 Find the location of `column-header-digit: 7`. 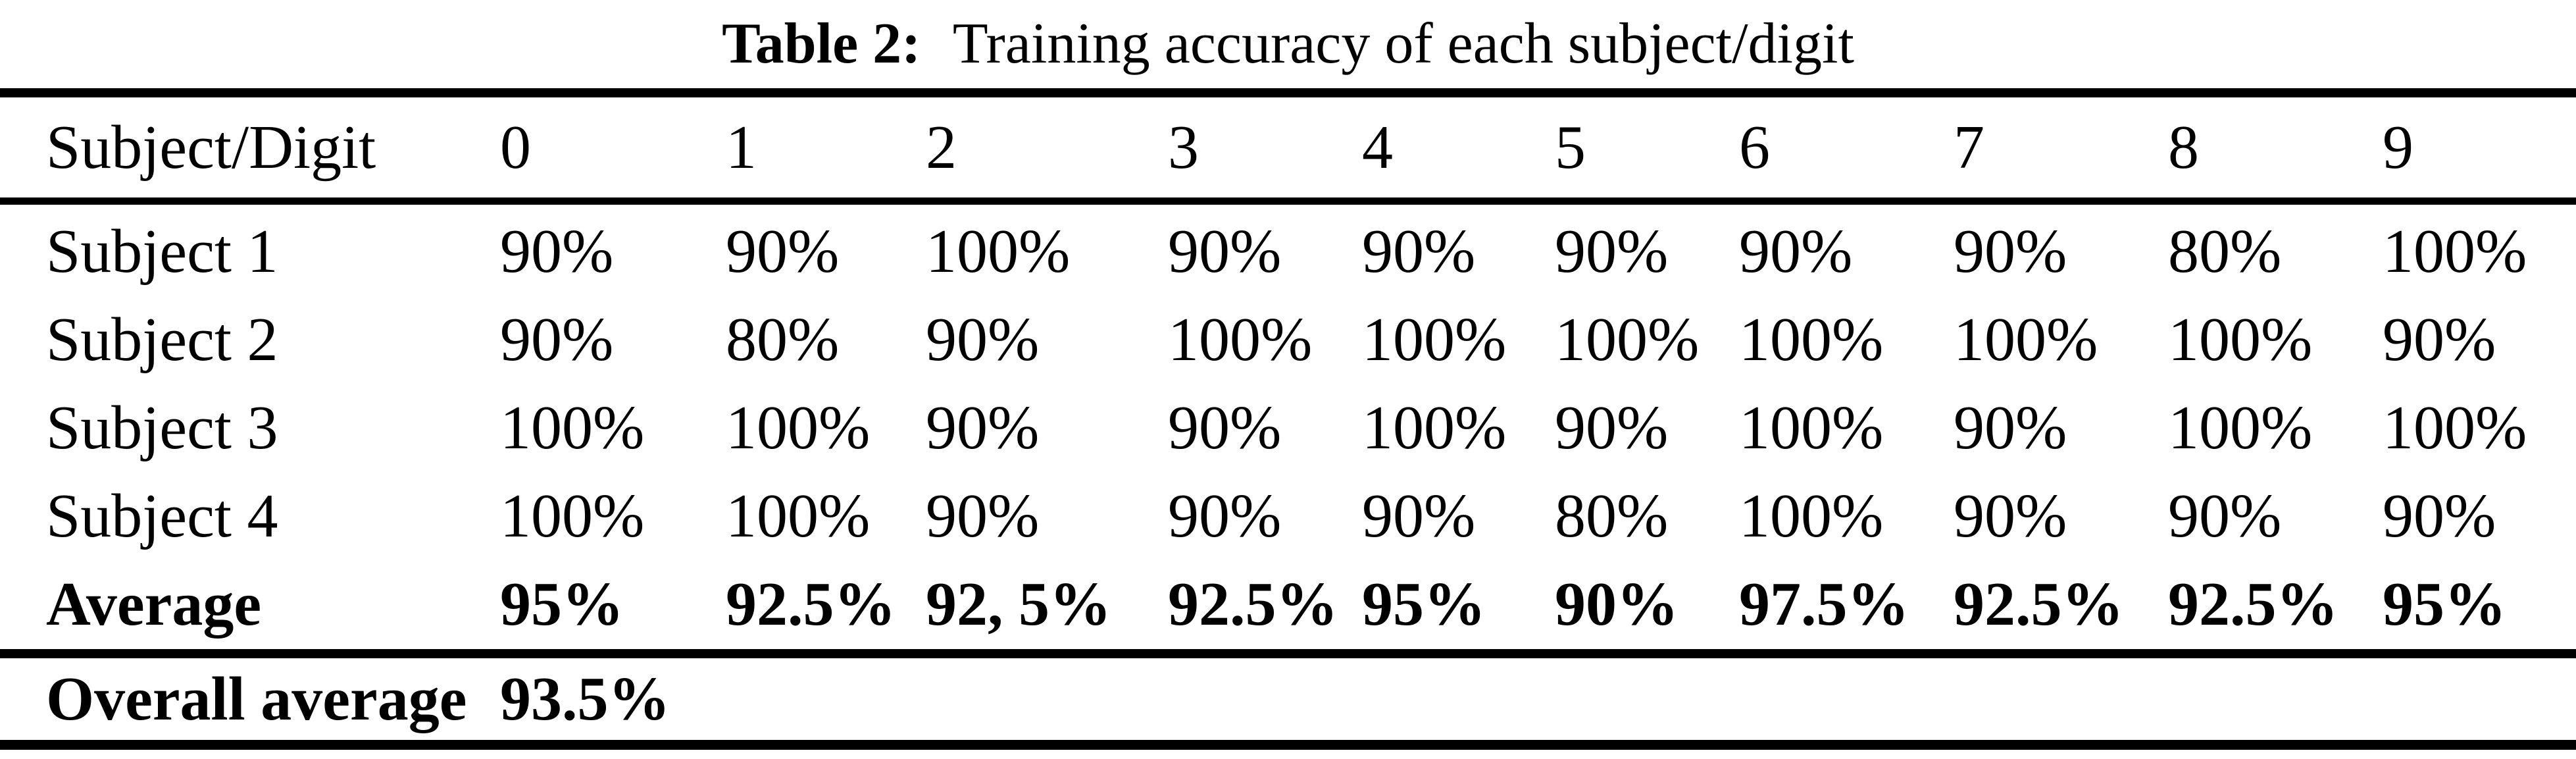

column-header-digit: 7 is located at coordinates (1969, 147).